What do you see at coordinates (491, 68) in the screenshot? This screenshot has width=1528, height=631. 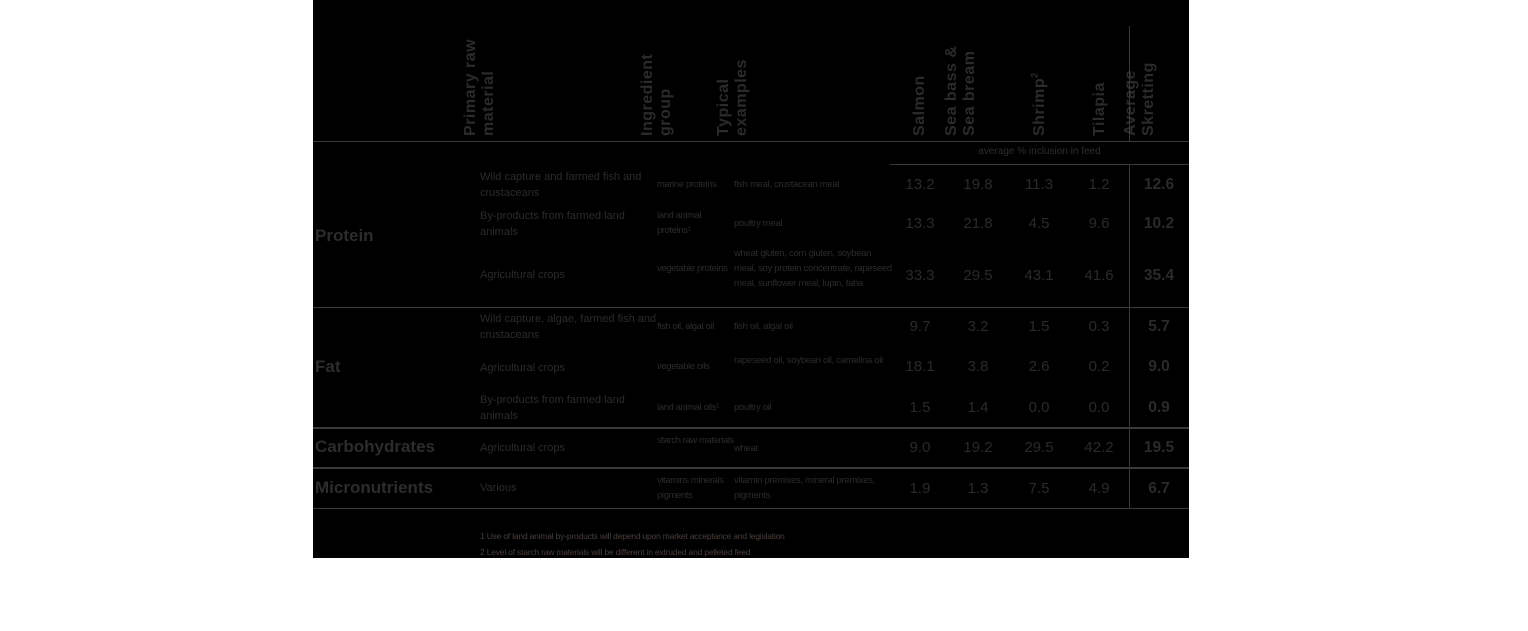 I see `header-primary-raw-material: Primary raw material` at bounding box center [491, 68].